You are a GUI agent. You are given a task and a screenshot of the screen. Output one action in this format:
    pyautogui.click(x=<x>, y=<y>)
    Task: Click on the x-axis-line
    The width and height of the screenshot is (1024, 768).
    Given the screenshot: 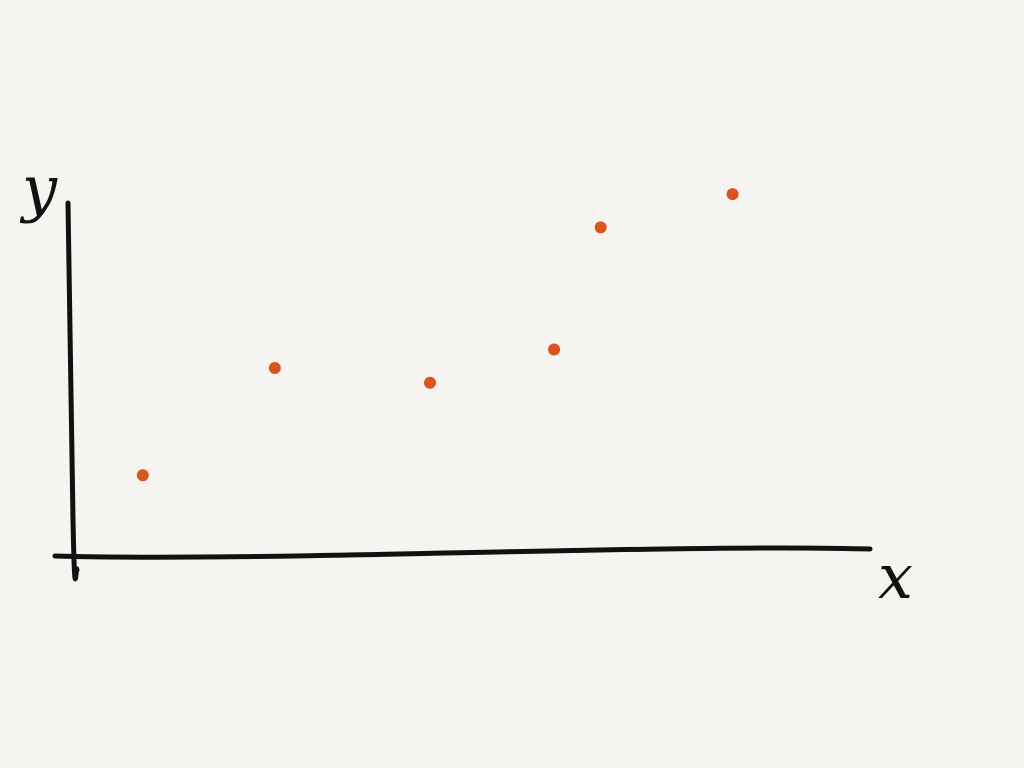 What is the action you would take?
    pyautogui.click(x=462, y=552)
    